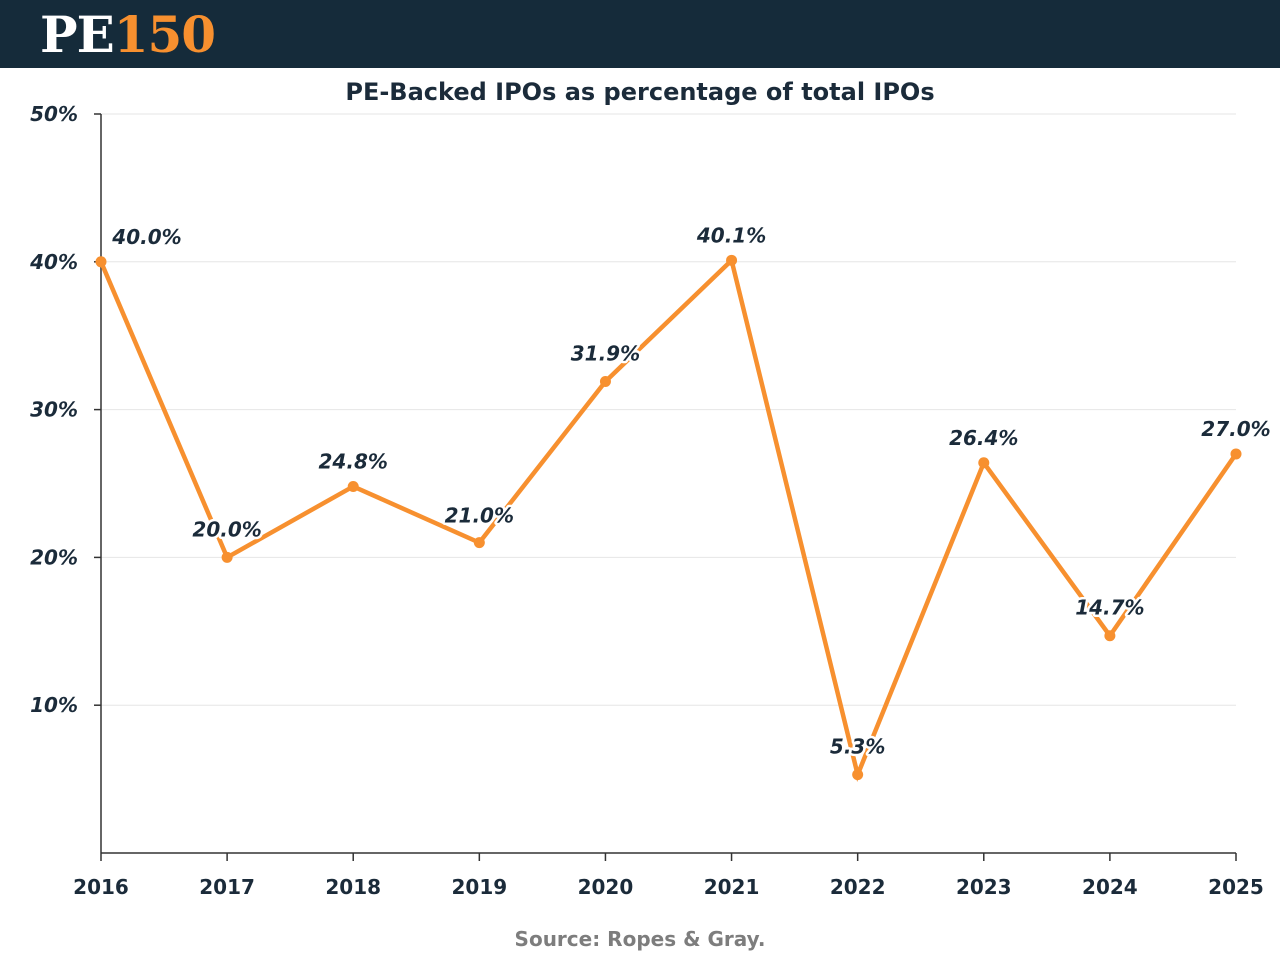 This screenshot has width=1280, height=960. Describe the element at coordinates (54, 557) in the screenshot. I see `y-tick-label-20: 20%` at that location.